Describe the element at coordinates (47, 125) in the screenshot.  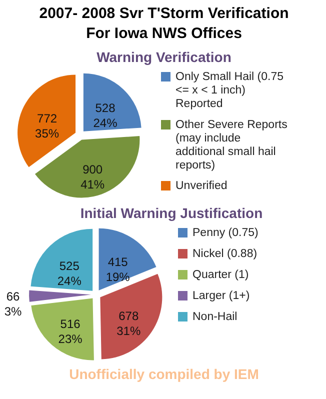
I see `data-label: 772 35%` at that location.